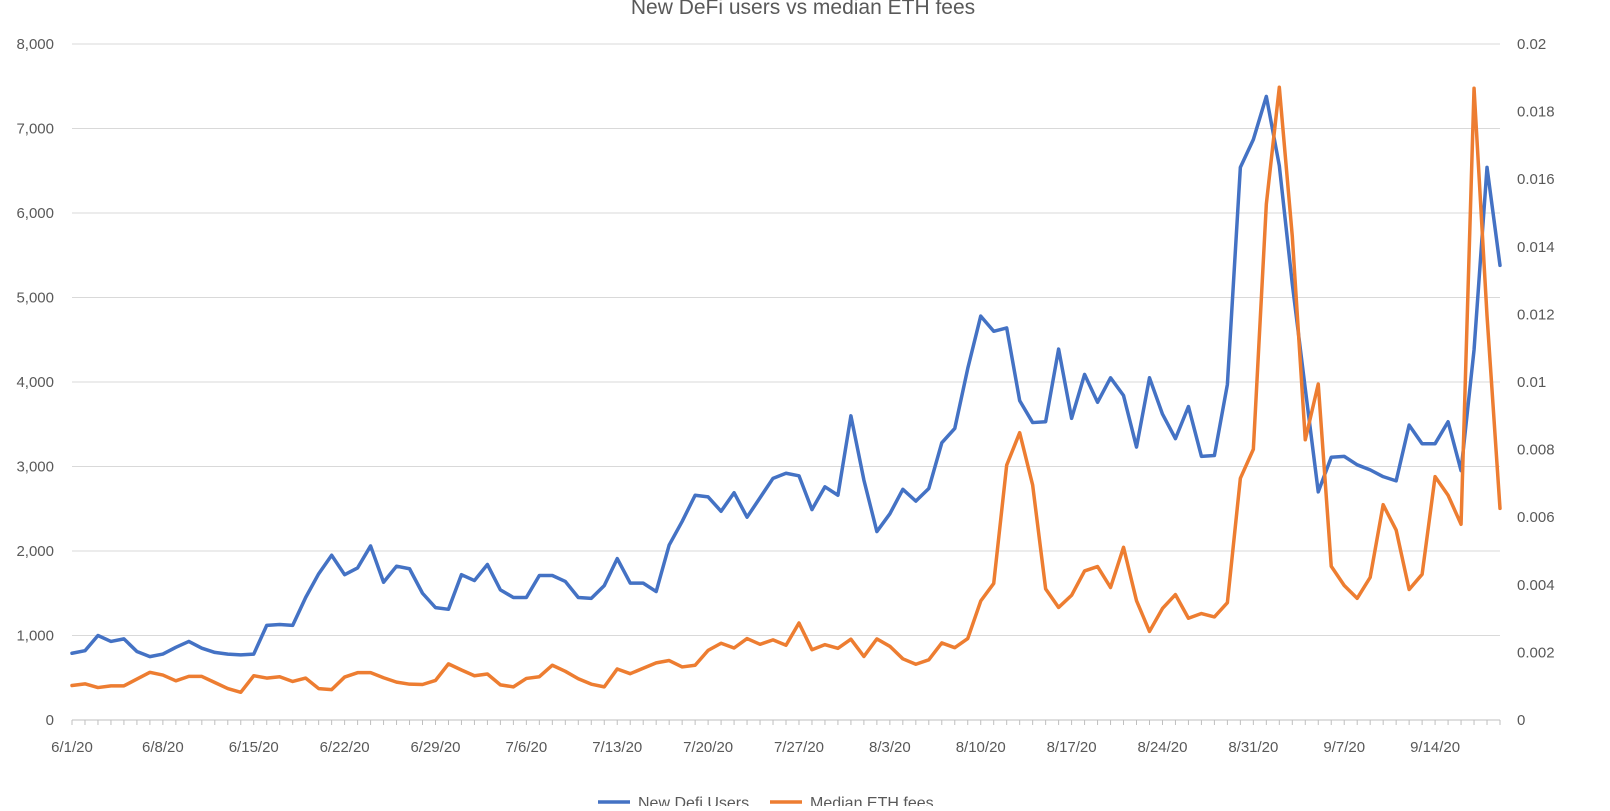 This screenshot has width=1610, height=811. What do you see at coordinates (766, 803) in the screenshot?
I see `legend: New Defi Users Median ETH fees` at bounding box center [766, 803].